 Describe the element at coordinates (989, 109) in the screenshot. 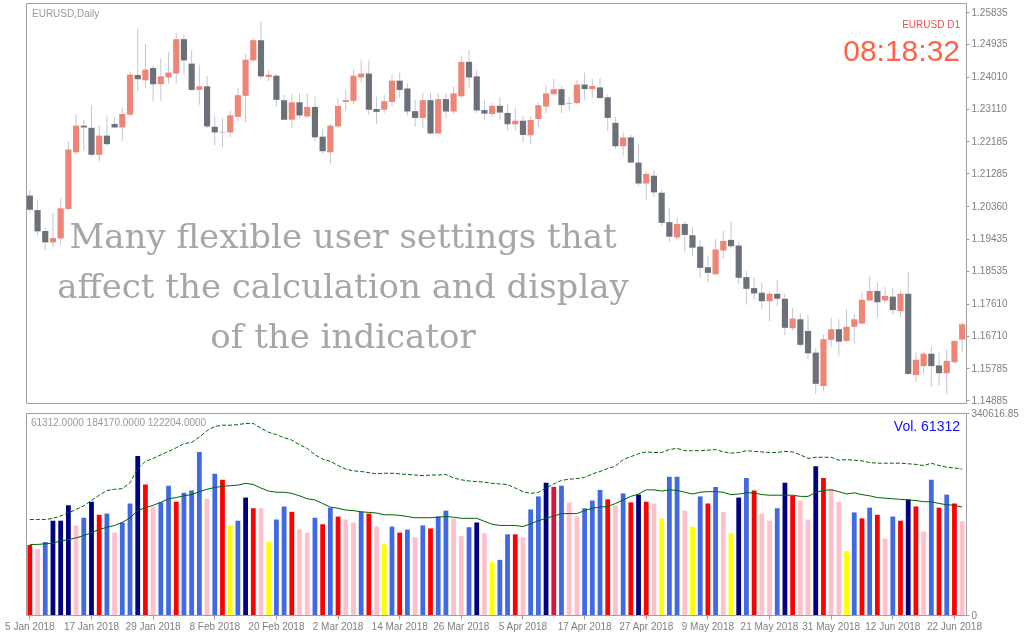

I see `y-tick-label: 1.23110` at that location.